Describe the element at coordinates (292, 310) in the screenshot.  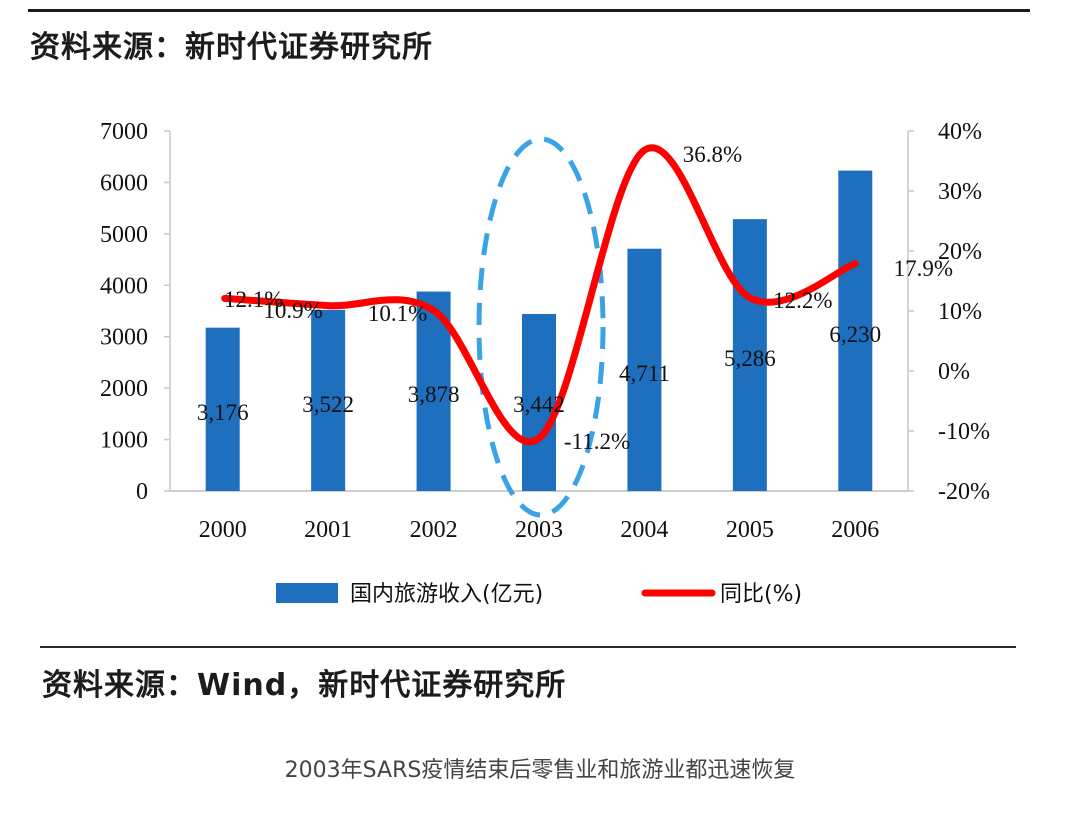
I see `line-value-label: 10.9%` at that location.